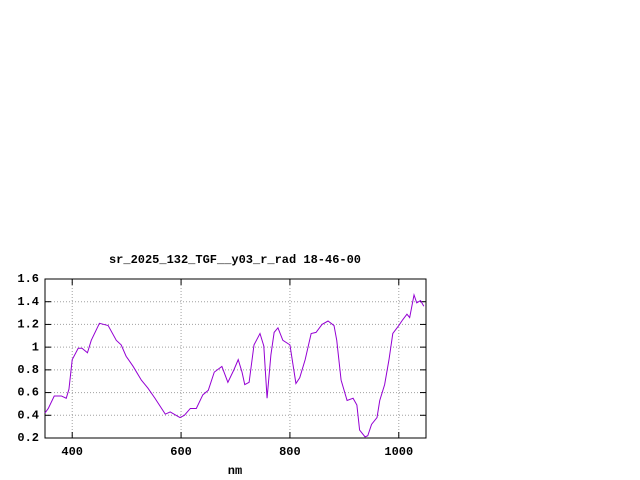 The image size is (640, 480). Describe the element at coordinates (290, 452) in the screenshot. I see `x-tick-label: 800` at that location.